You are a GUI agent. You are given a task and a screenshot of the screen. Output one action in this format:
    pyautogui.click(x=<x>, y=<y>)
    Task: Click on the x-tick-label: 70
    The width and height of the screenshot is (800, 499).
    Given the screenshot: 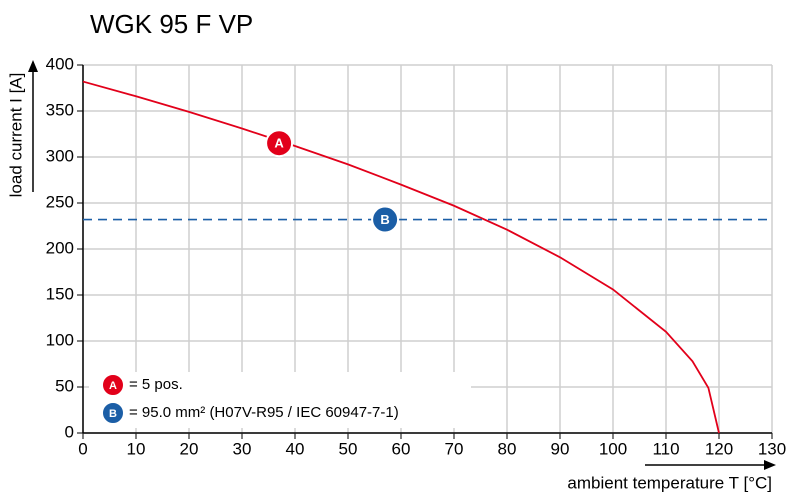 What is the action you would take?
    pyautogui.click(x=454, y=448)
    